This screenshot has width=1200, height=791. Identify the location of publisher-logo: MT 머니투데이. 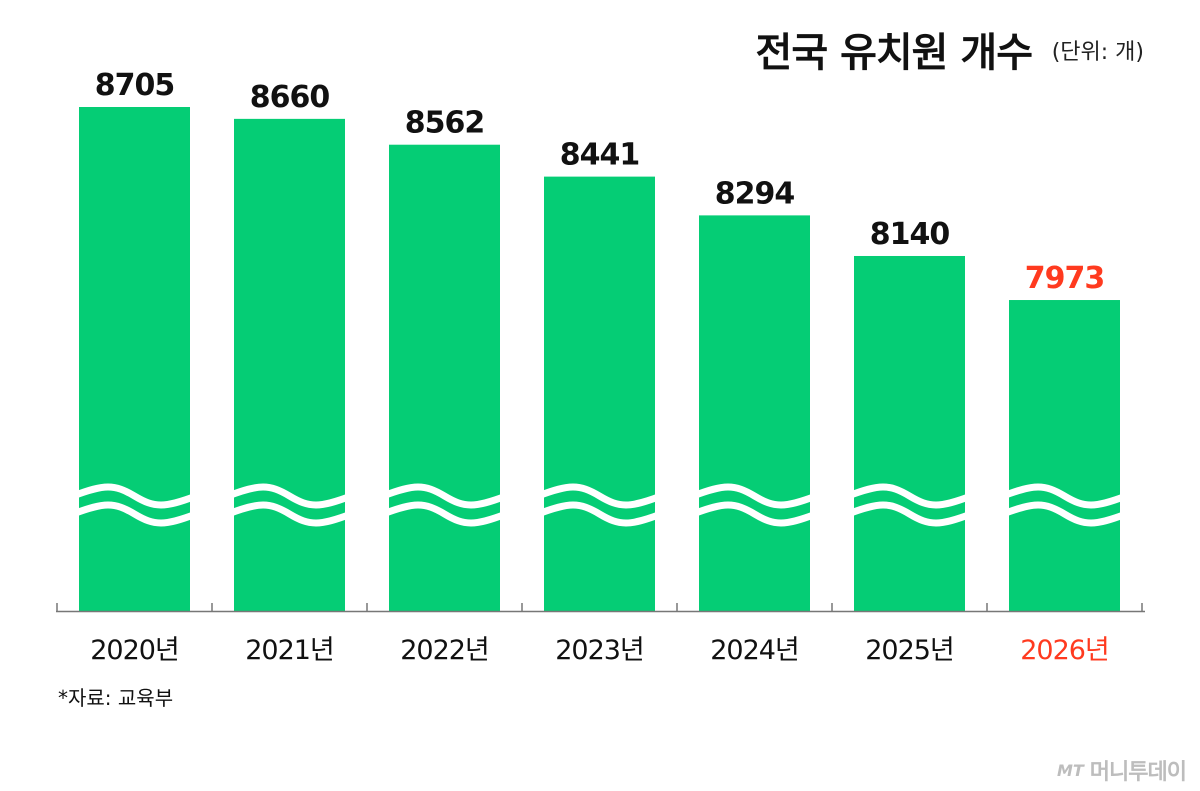
(1121, 770).